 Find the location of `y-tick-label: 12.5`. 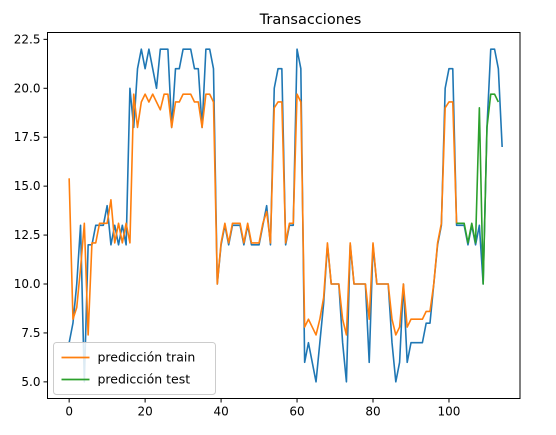

y-tick-label: 12.5 is located at coordinates (27, 235).